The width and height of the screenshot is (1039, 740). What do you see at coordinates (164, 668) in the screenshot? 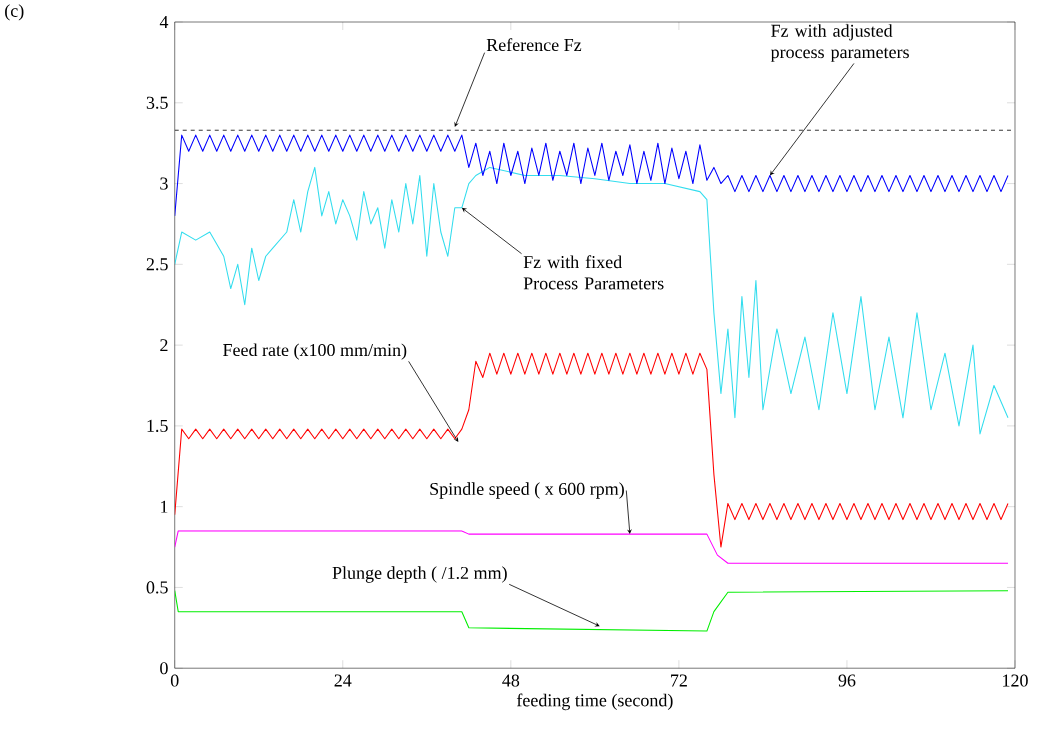
I see `y-tick-label: 0` at bounding box center [164, 668].